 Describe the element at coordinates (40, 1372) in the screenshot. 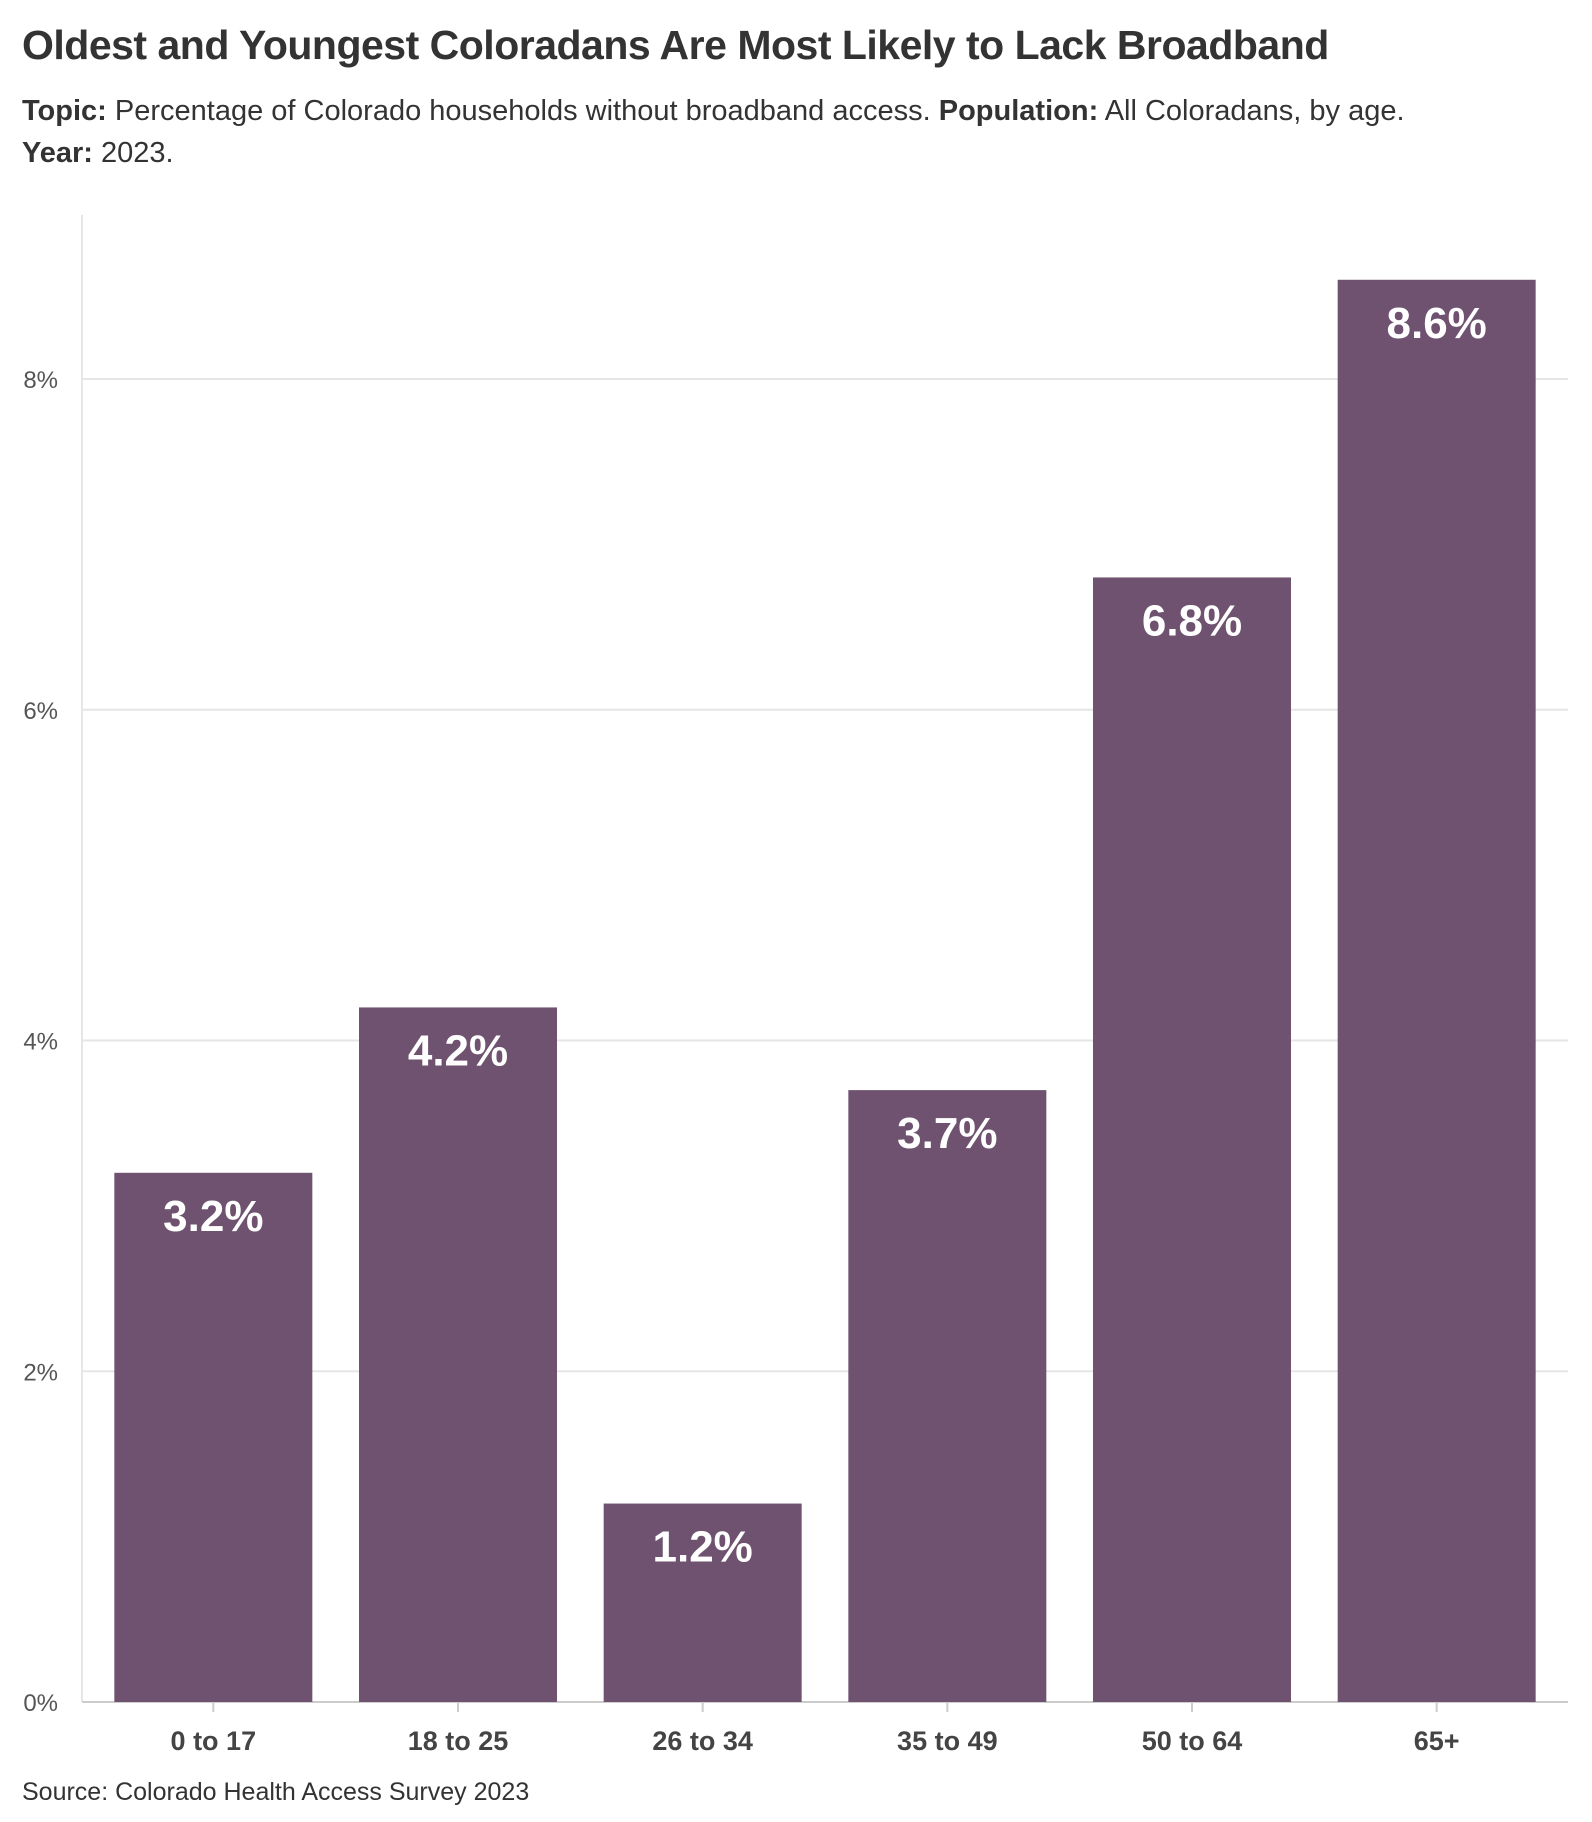

I see `y-tick-label: 2%` at that location.